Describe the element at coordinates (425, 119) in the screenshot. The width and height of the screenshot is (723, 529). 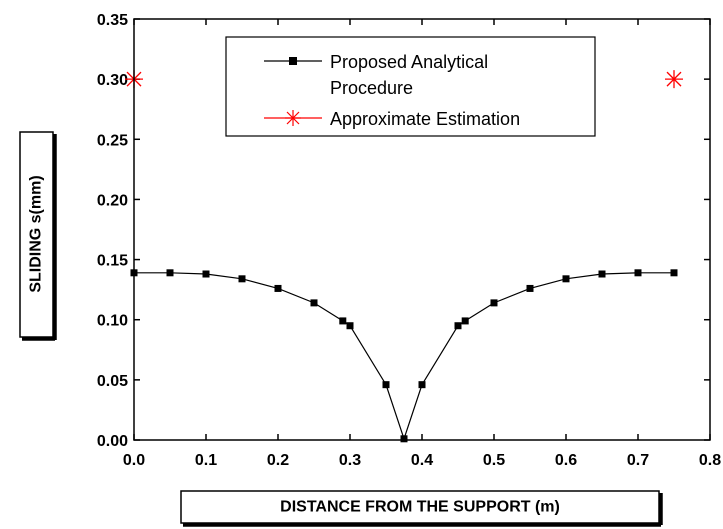
I see `legend-label-approx: Approximate Estimation` at that location.